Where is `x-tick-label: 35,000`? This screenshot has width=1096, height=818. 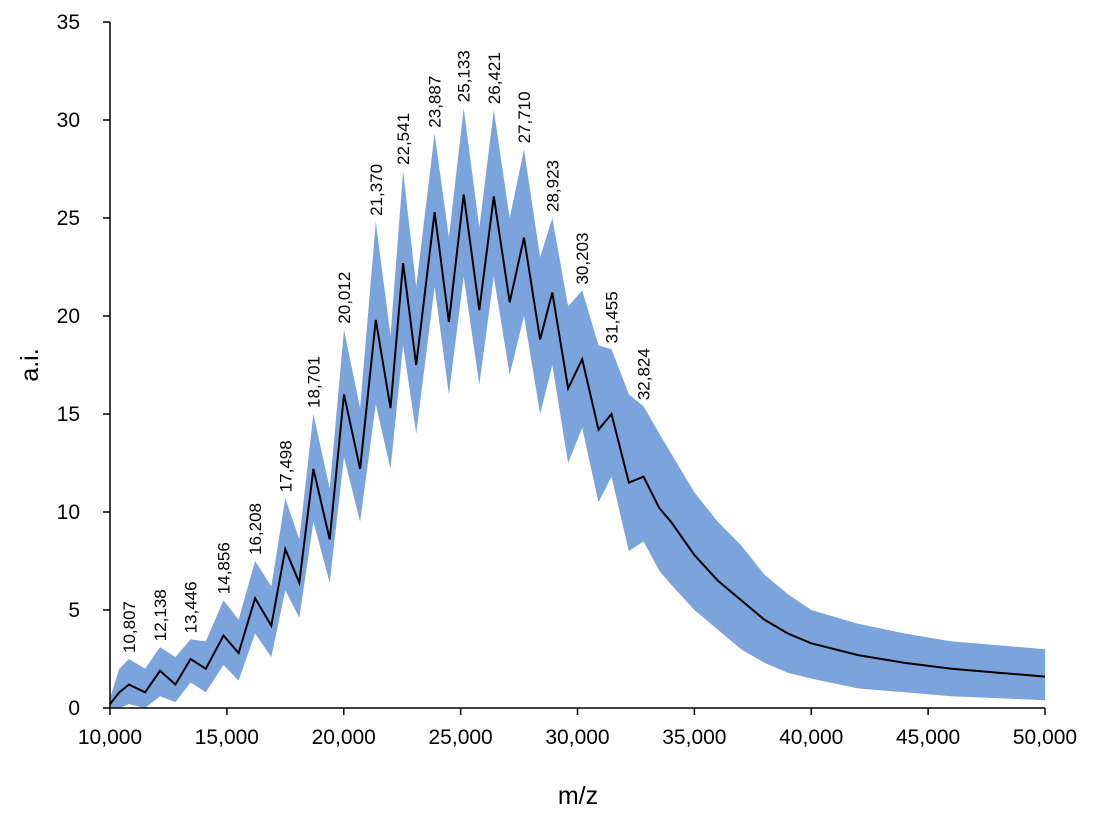 x-tick-label: 35,000 is located at coordinates (694, 737).